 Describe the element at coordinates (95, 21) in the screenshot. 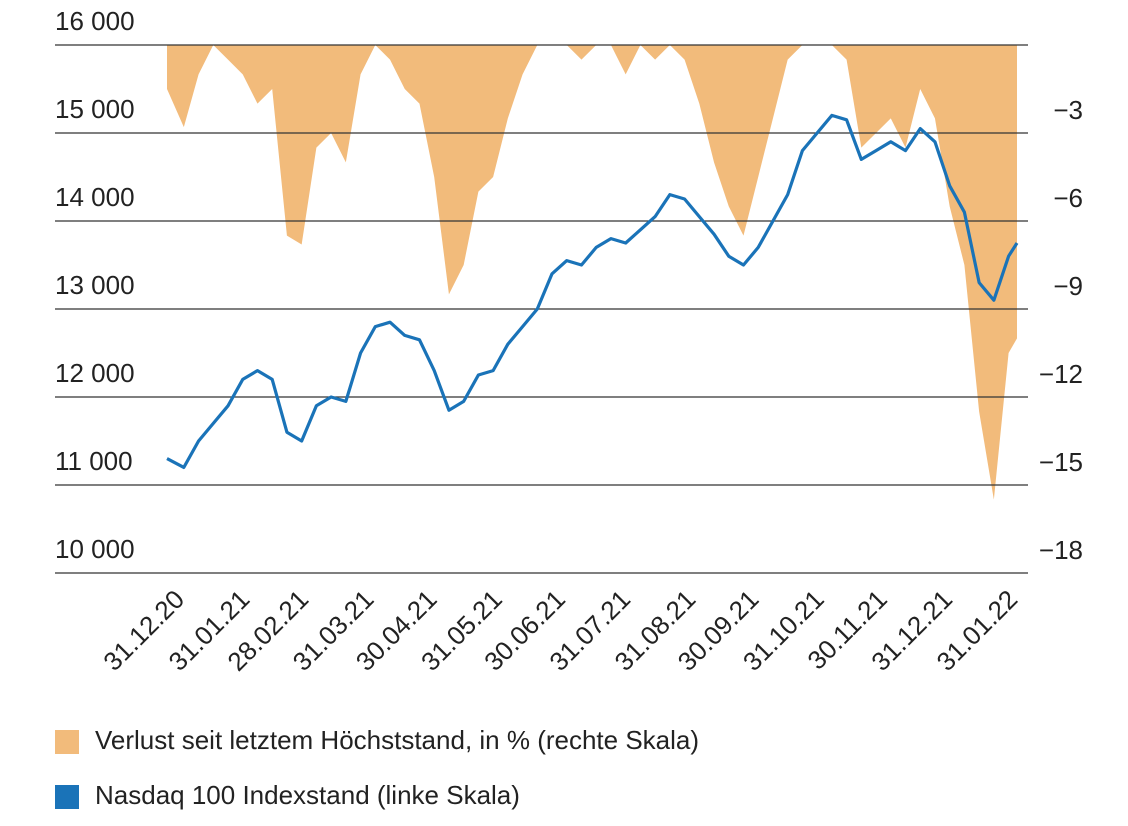

I see `y-tick-label: 16 000` at that location.